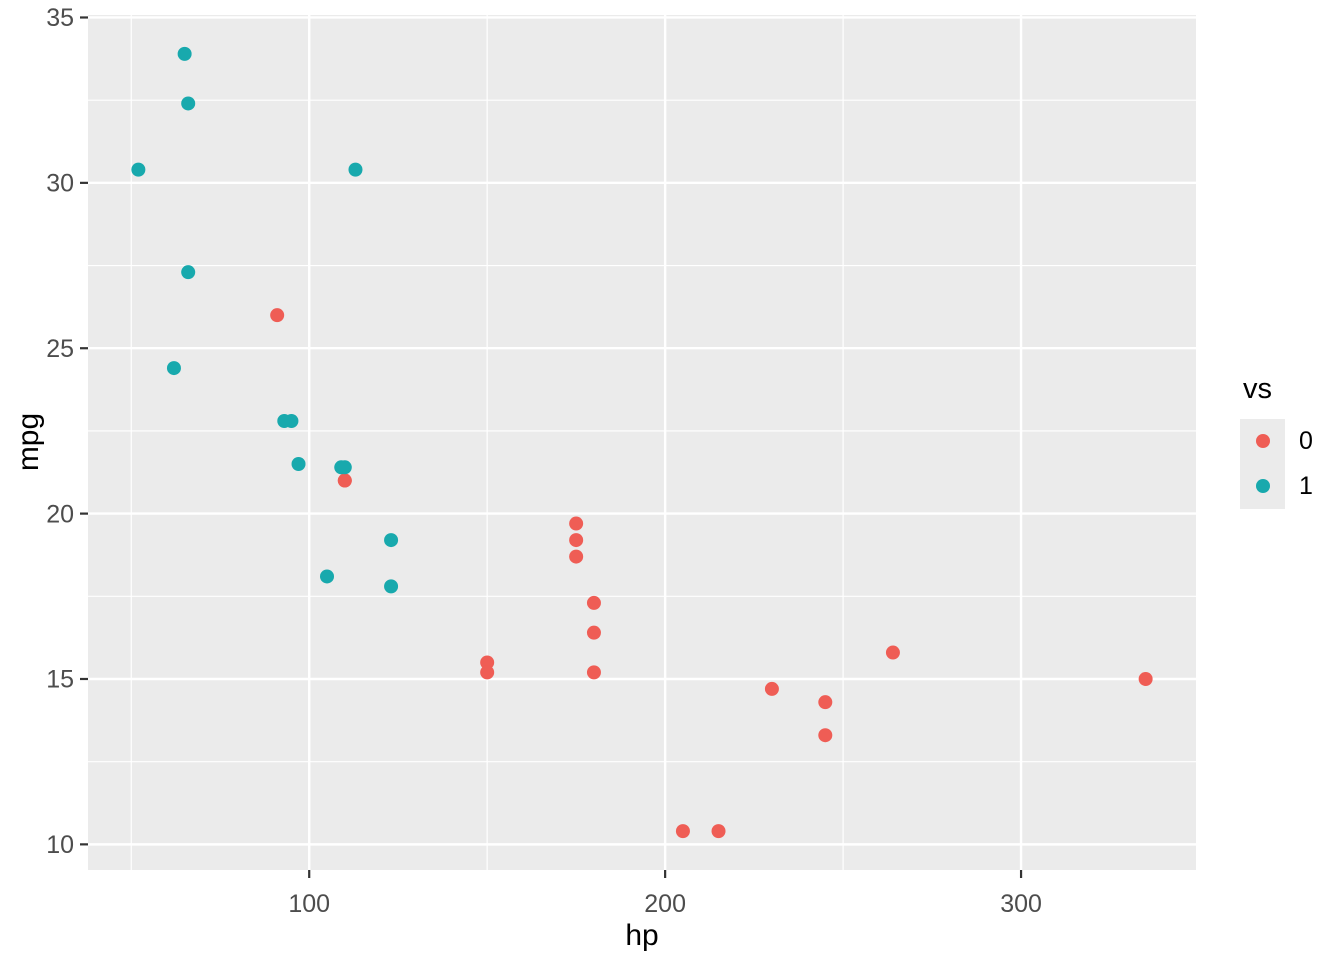 The image size is (1344, 960). Describe the element at coordinates (60, 184) in the screenshot. I see `y-tick-label: 30` at that location.